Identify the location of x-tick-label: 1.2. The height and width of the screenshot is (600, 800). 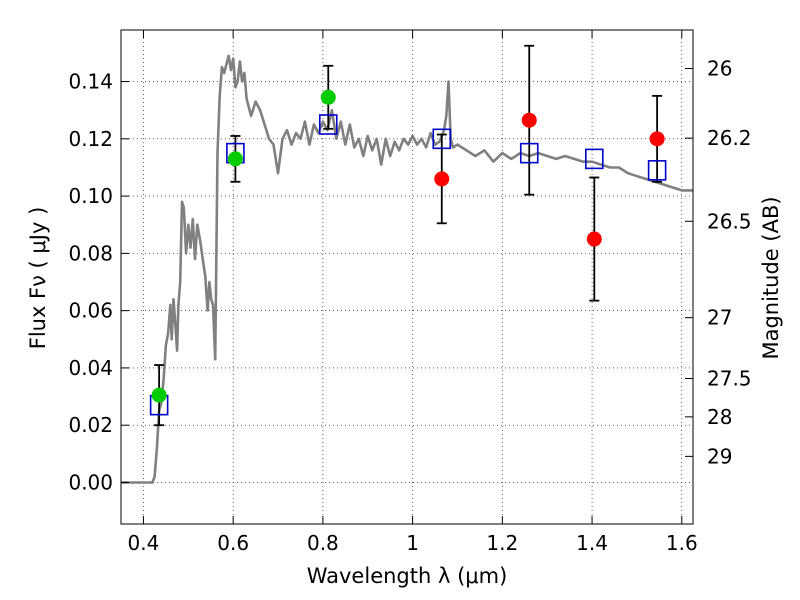
(502, 543).